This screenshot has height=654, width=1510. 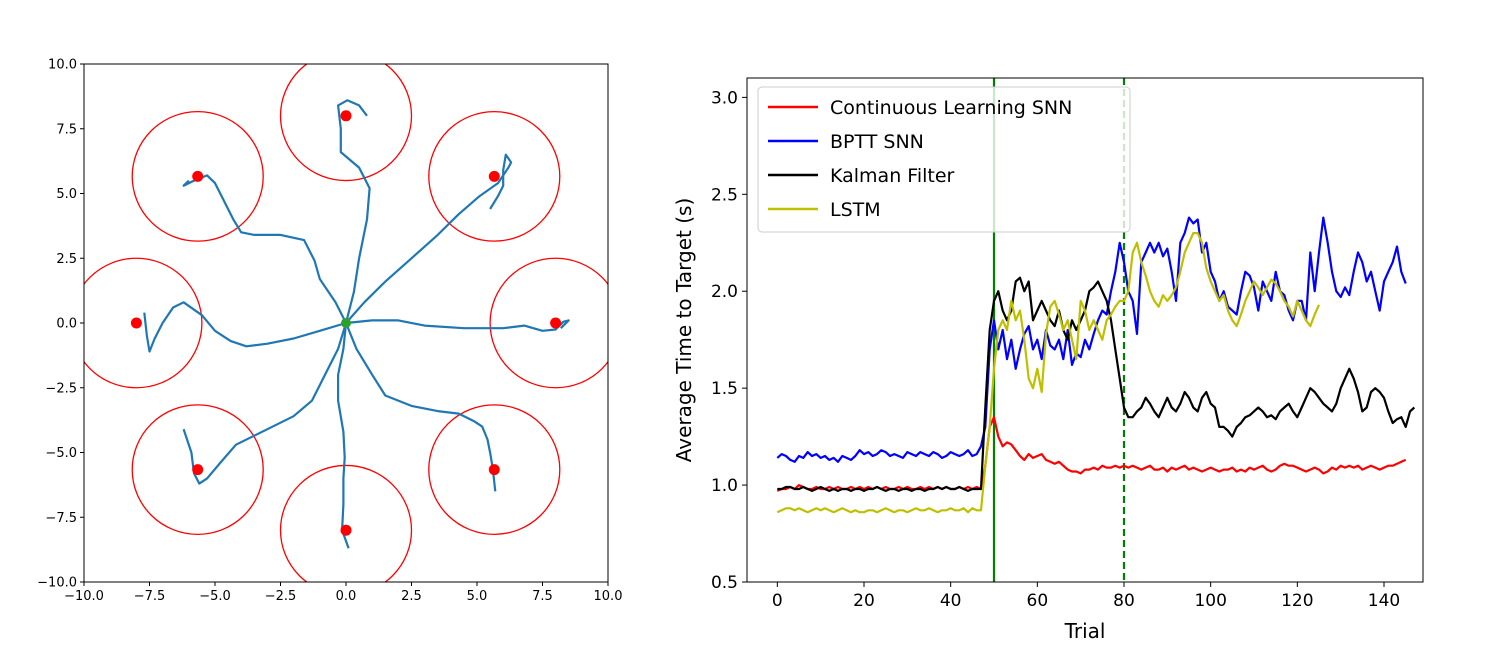 I want to click on right-y-tick-label: 2.5, so click(x=724, y=195).